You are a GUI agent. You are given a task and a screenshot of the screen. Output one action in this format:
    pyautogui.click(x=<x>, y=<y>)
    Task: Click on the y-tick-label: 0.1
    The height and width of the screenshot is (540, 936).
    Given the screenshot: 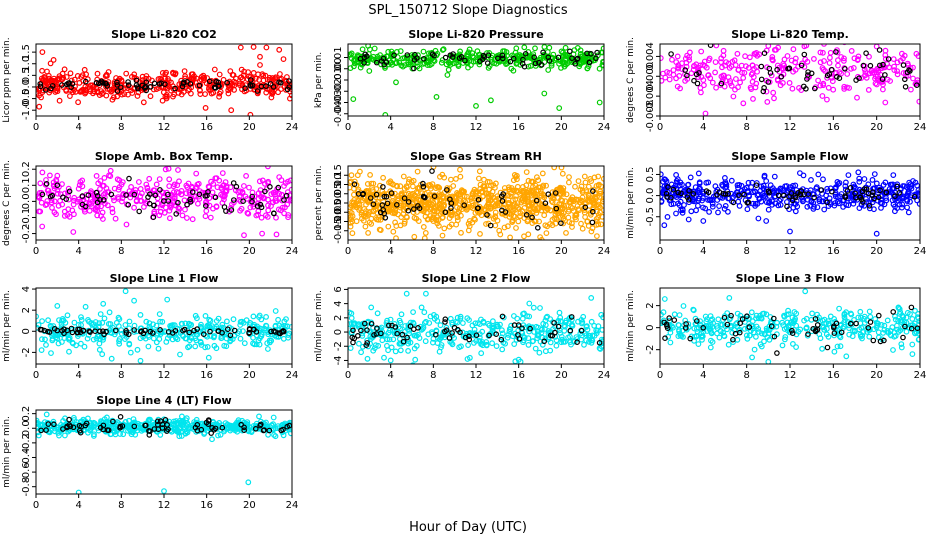 What is the action you would take?
    pyautogui.click(x=26, y=185)
    